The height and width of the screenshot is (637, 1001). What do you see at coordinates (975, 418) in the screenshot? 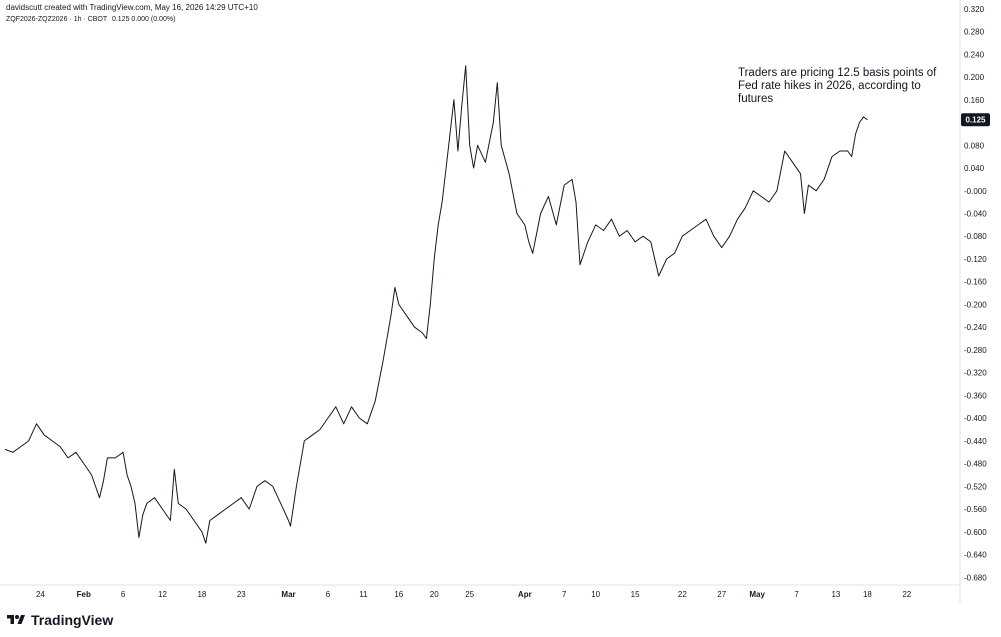
I see `y-tick-label: -0.400` at bounding box center [975, 418].